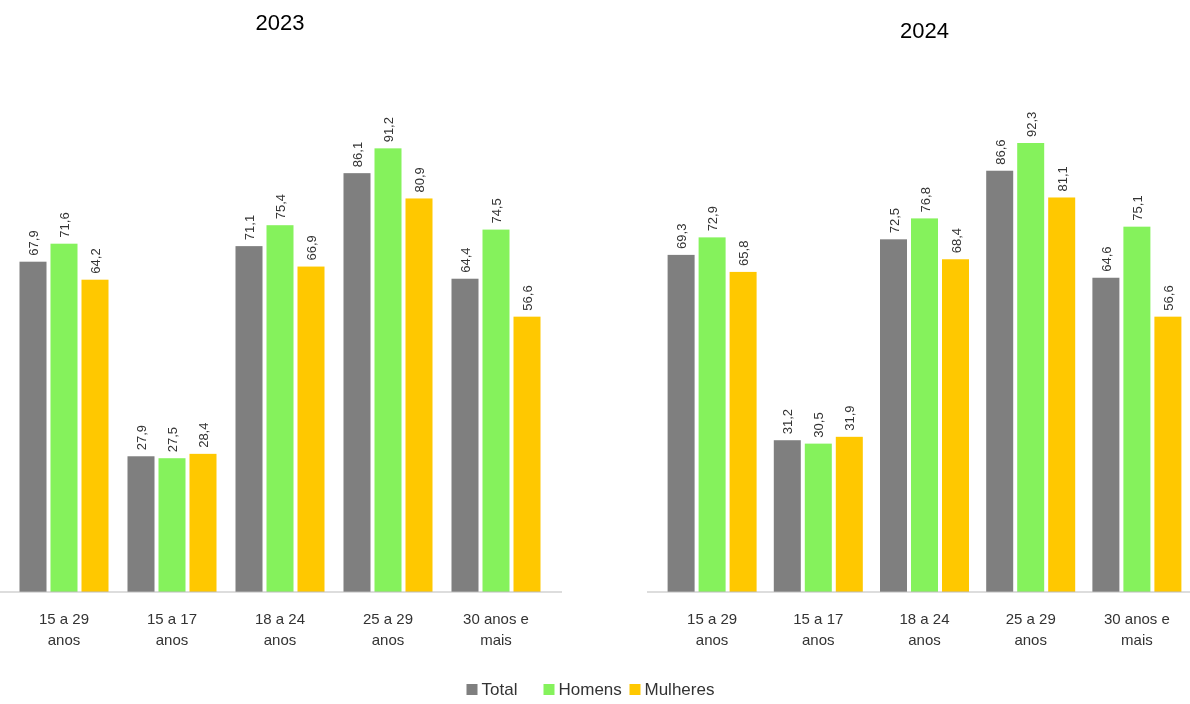 Image resolution: width=1190 pixels, height=704 pixels. I want to click on data-label: 86,1, so click(357, 154).